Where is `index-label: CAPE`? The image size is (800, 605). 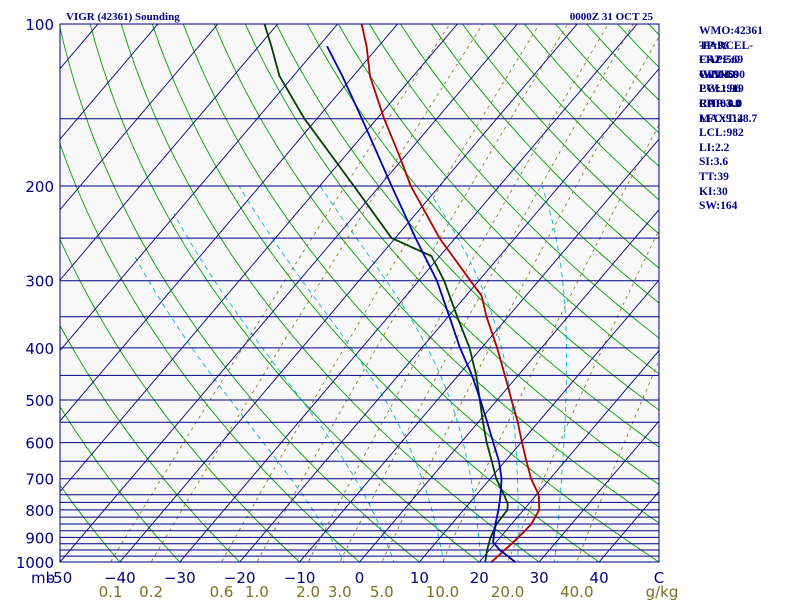 index-label: CAPE is located at coordinates (714, 60).